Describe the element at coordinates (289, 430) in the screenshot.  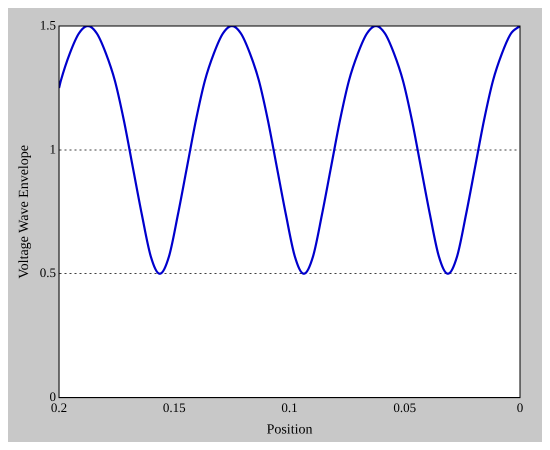
I see `x-axis-title: Position` at that location.